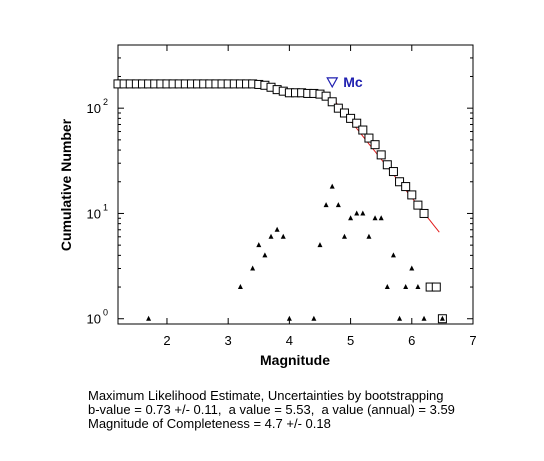  I want to click on y-tick-exponent: 1, so click(105, 207).